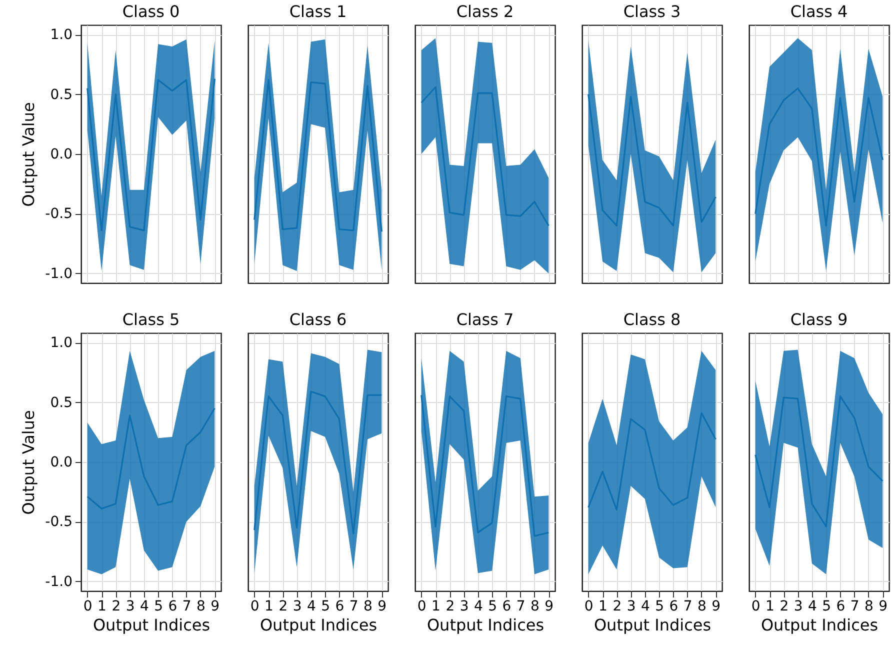 This screenshot has height=655, width=891. What do you see at coordinates (652, 319) in the screenshot?
I see `chart-title: Class 8` at bounding box center [652, 319].